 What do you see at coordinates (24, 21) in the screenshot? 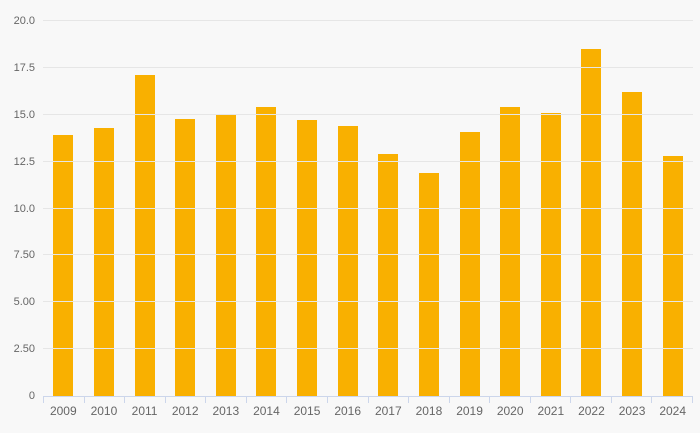
I see `y-axis-tick-label: 20.0` at bounding box center [24, 21].